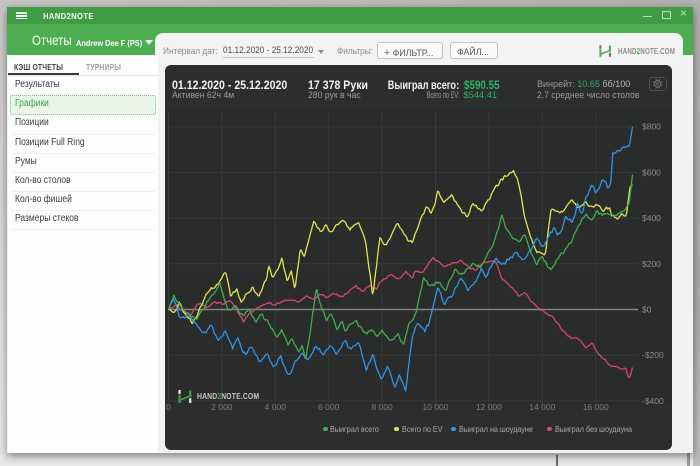 The image size is (700, 466). I want to click on svg-text: 14 000, so click(542, 407).